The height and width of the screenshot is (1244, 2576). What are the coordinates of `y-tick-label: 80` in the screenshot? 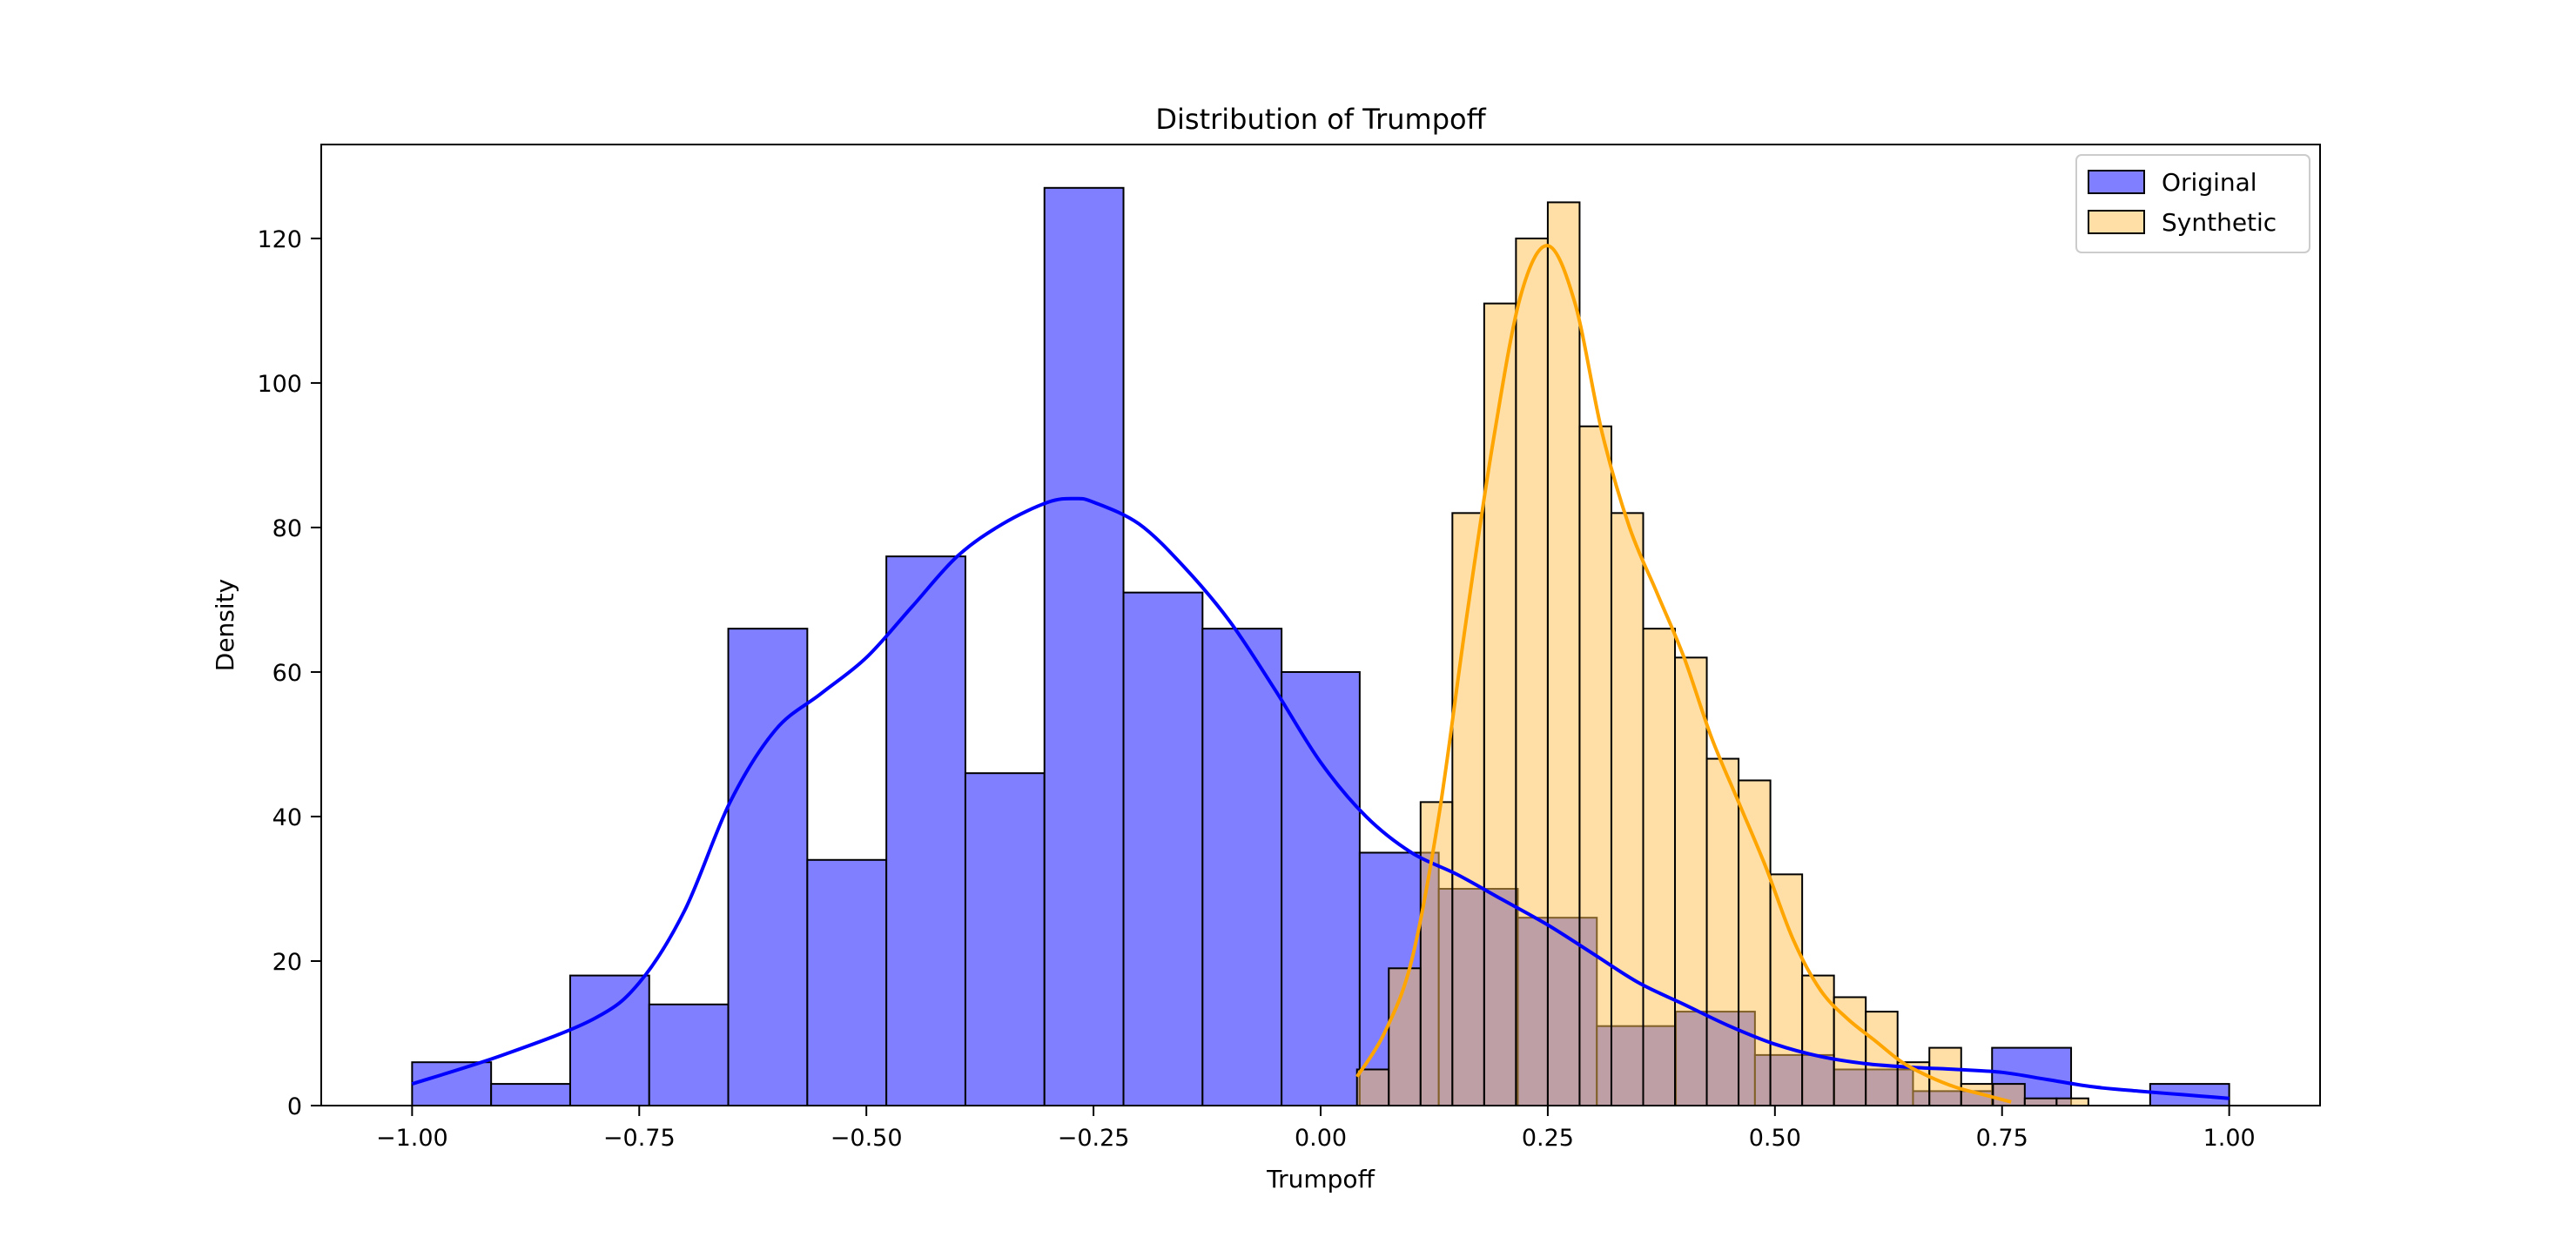 It's located at (287, 528).